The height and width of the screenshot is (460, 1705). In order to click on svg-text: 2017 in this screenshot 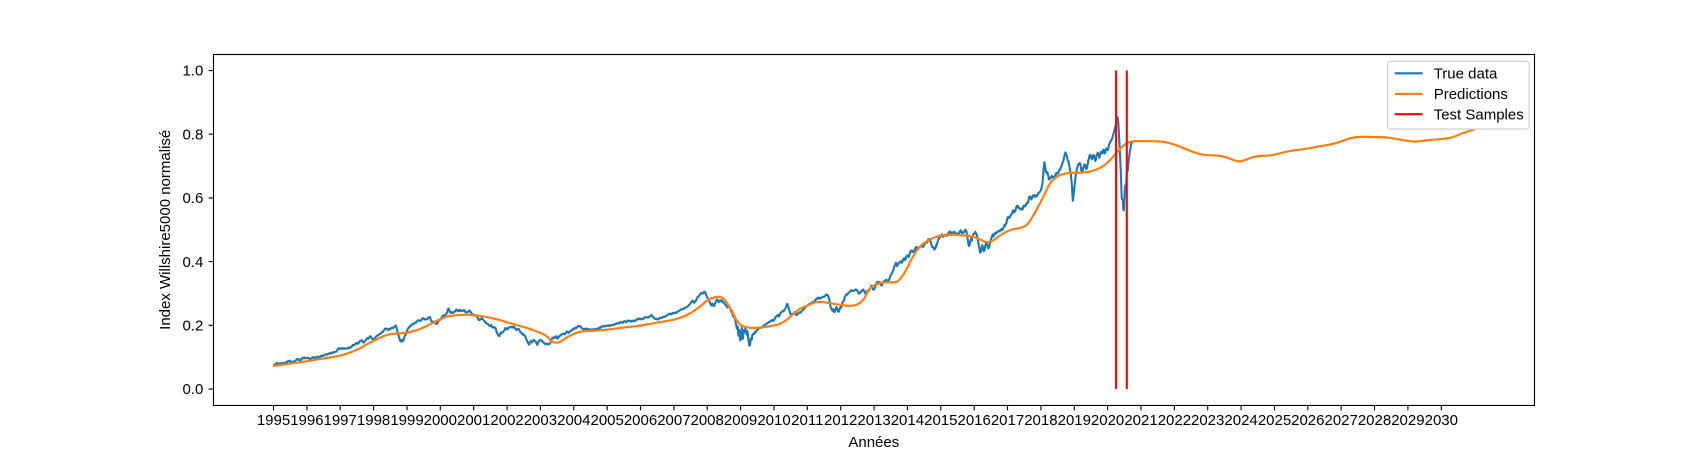, I will do `click(1007, 420)`.